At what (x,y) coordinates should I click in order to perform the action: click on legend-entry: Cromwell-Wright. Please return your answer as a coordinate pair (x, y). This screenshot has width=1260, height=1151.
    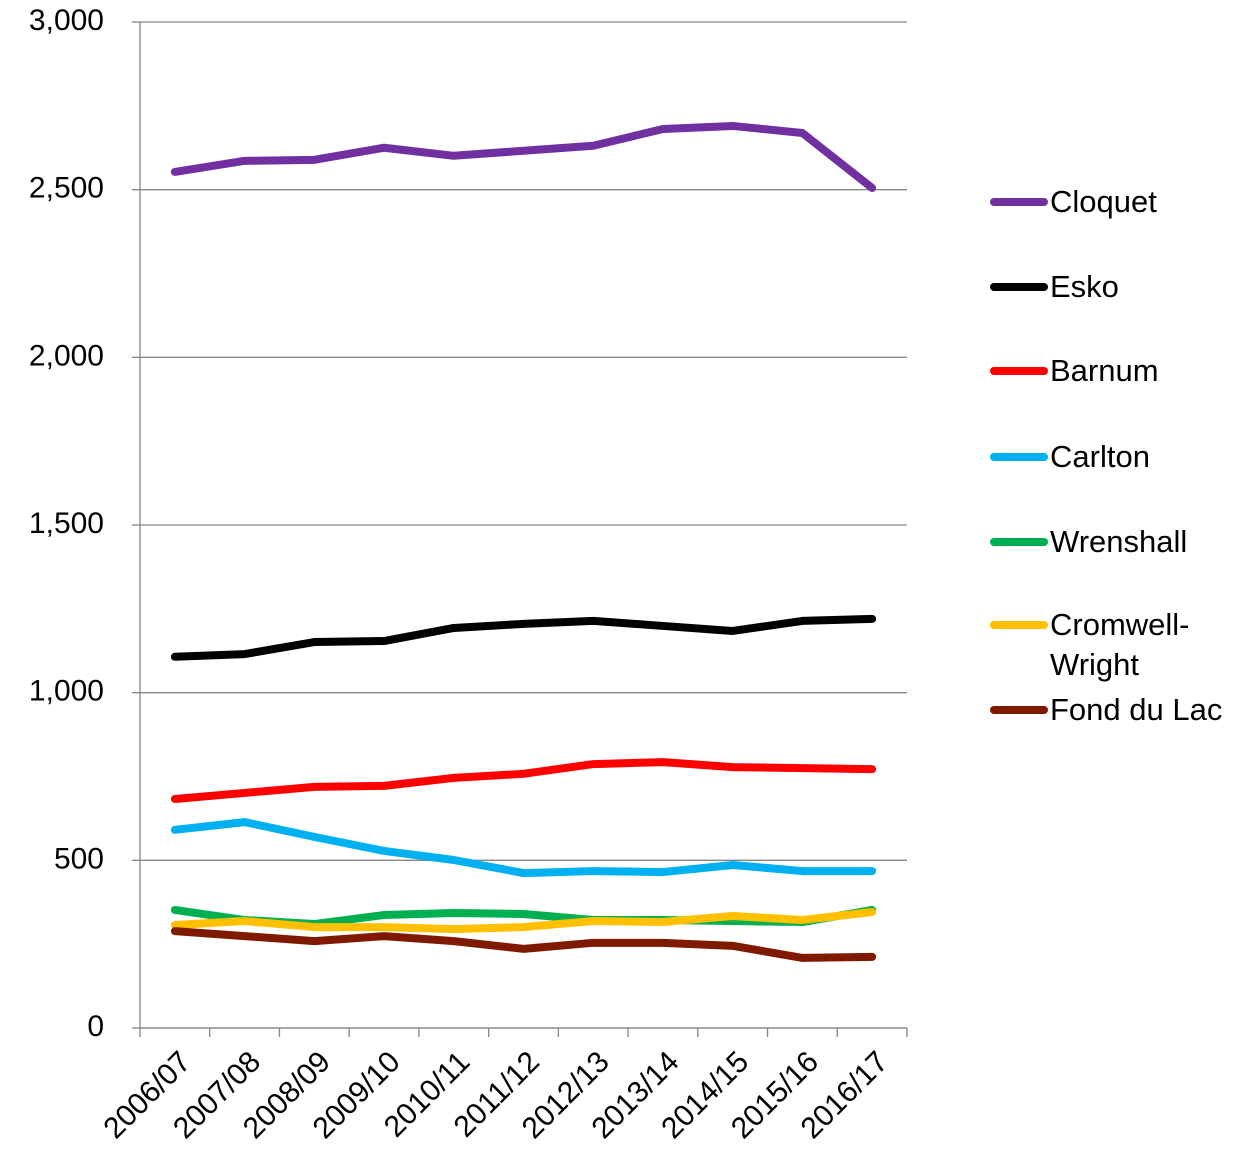
    Looking at the image, I should click on (1125, 645).